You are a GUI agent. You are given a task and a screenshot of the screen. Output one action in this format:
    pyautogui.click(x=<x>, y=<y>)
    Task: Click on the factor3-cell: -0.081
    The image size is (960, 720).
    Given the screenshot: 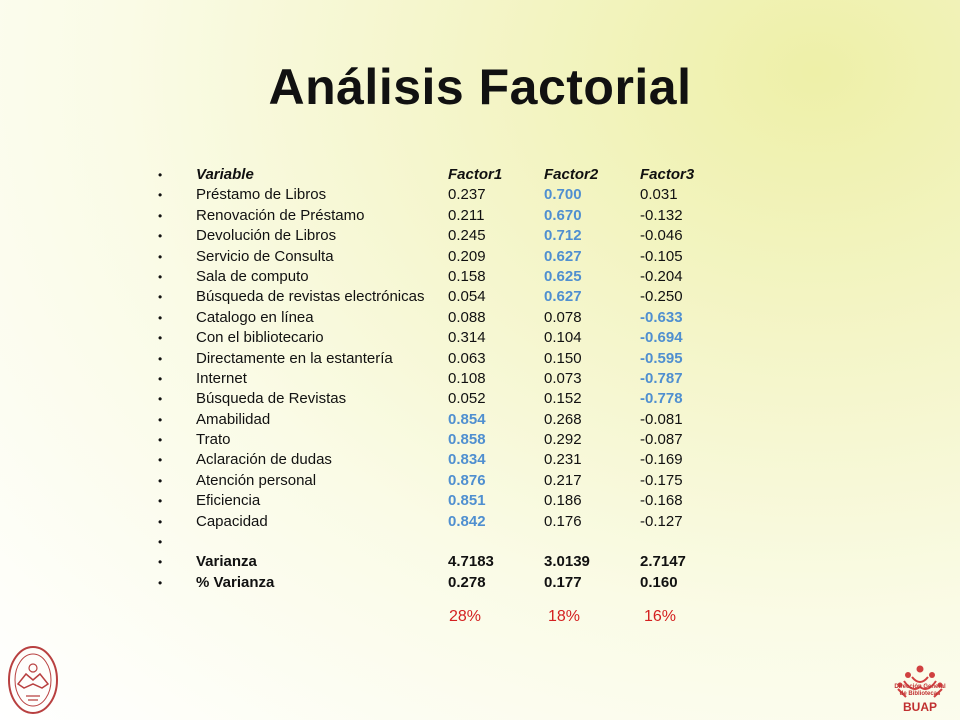 What is the action you would take?
    pyautogui.click(x=661, y=419)
    